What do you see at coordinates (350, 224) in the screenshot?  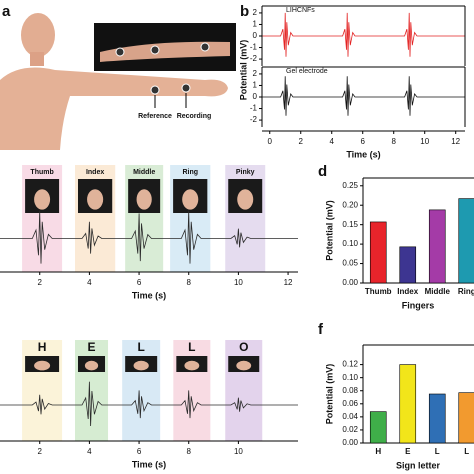 I see `y-tick-label: 0.15` at bounding box center [350, 224].